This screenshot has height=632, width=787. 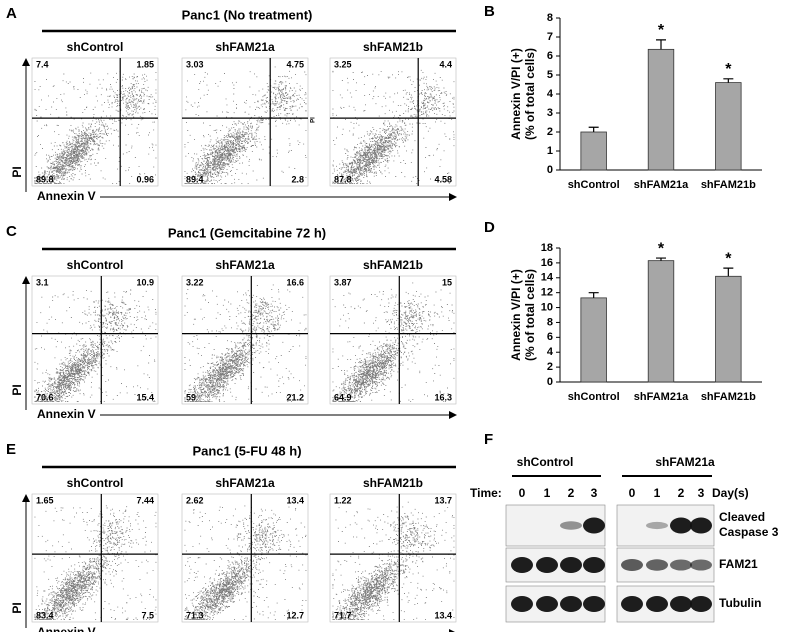 What do you see at coordinates (661, 185) in the screenshot?
I see `x-tick-label: shFAM21a` at bounding box center [661, 185].